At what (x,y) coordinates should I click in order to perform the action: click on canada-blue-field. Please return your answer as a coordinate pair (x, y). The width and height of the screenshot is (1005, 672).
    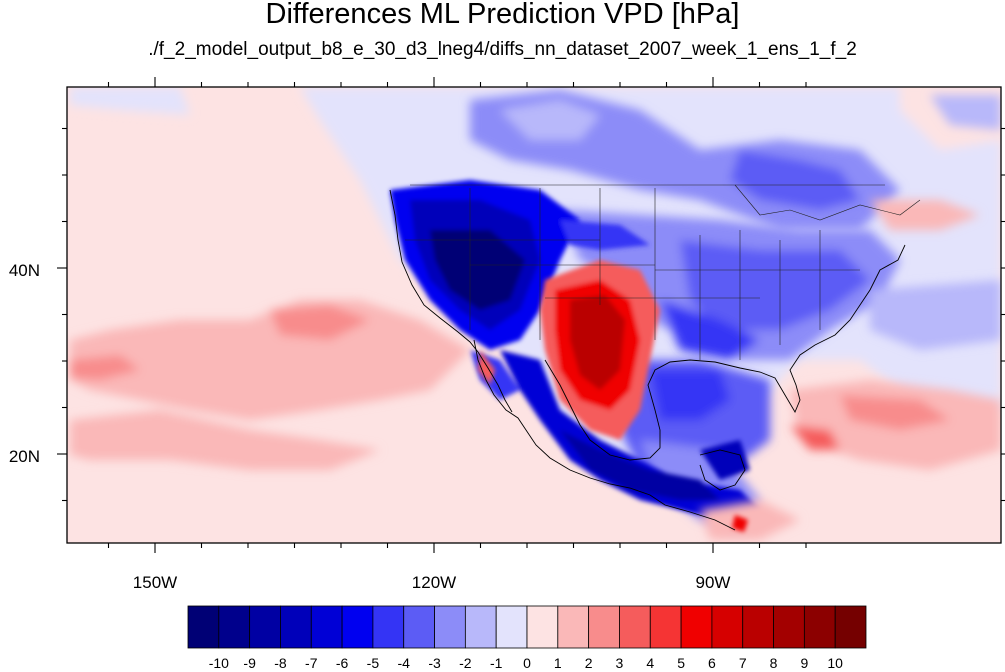
    Looking at the image, I should click on (735, 160).